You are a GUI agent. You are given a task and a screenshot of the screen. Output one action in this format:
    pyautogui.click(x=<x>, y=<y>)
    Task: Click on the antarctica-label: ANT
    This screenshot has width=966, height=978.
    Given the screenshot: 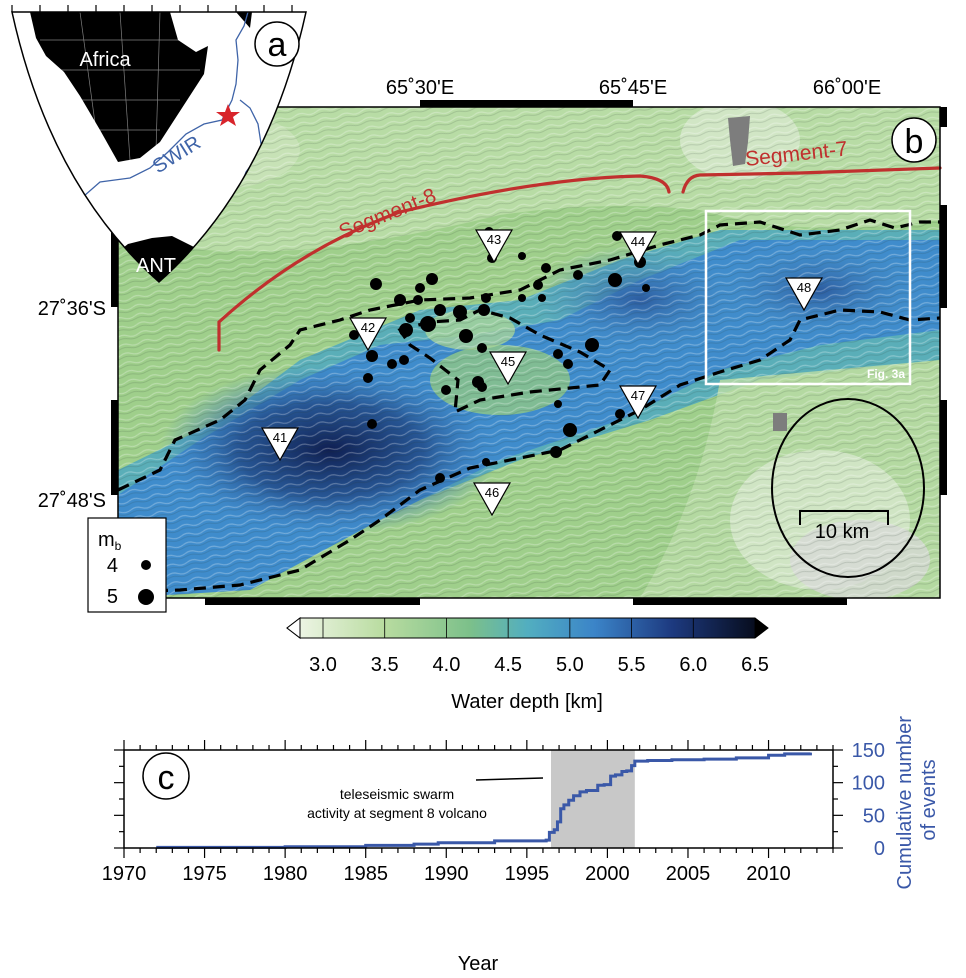 What is the action you would take?
    pyautogui.click(x=156, y=266)
    